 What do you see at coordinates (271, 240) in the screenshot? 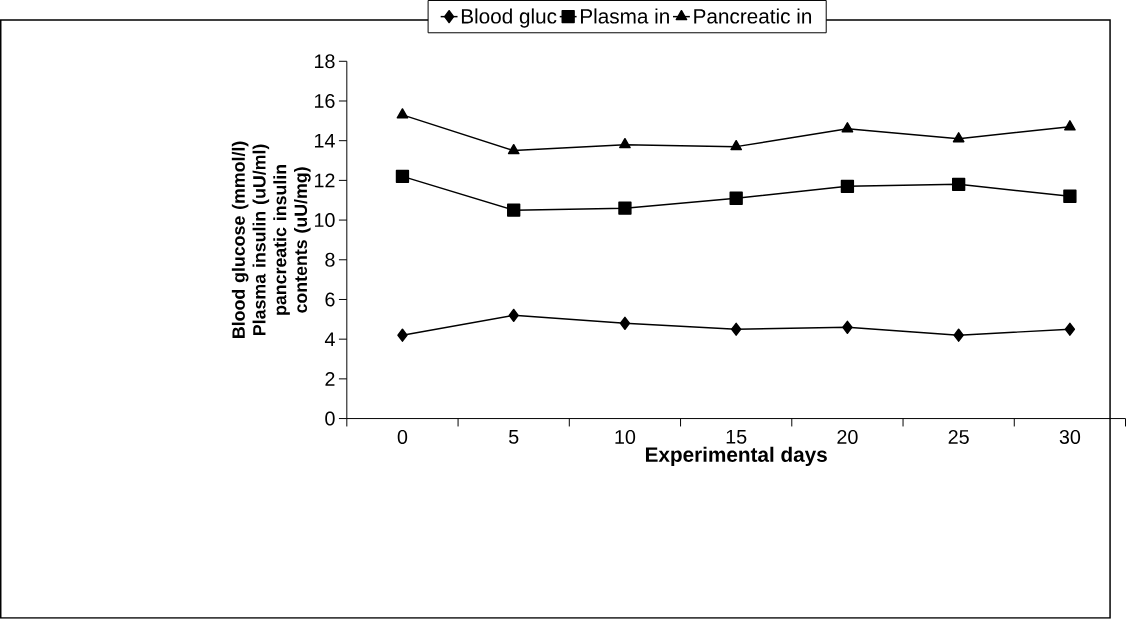
I see `y-axis-title: Blood glucose (mmol/l) Plasma insulin (uU/ml) pancreatic insulin contents (uU/mg)` at bounding box center [271, 240].